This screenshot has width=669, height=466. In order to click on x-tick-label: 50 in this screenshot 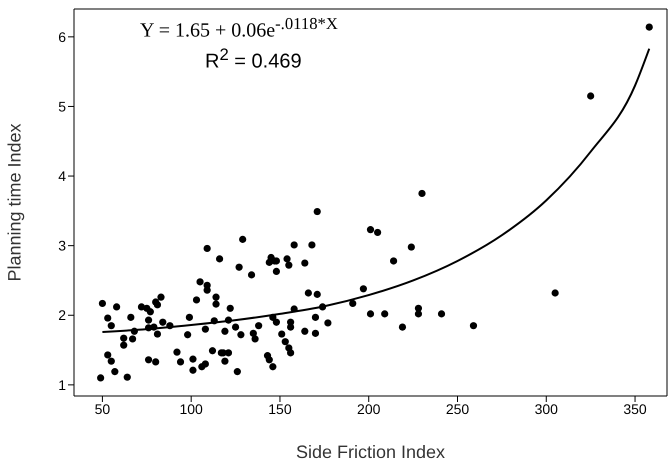, I will do `click(102, 408)`.